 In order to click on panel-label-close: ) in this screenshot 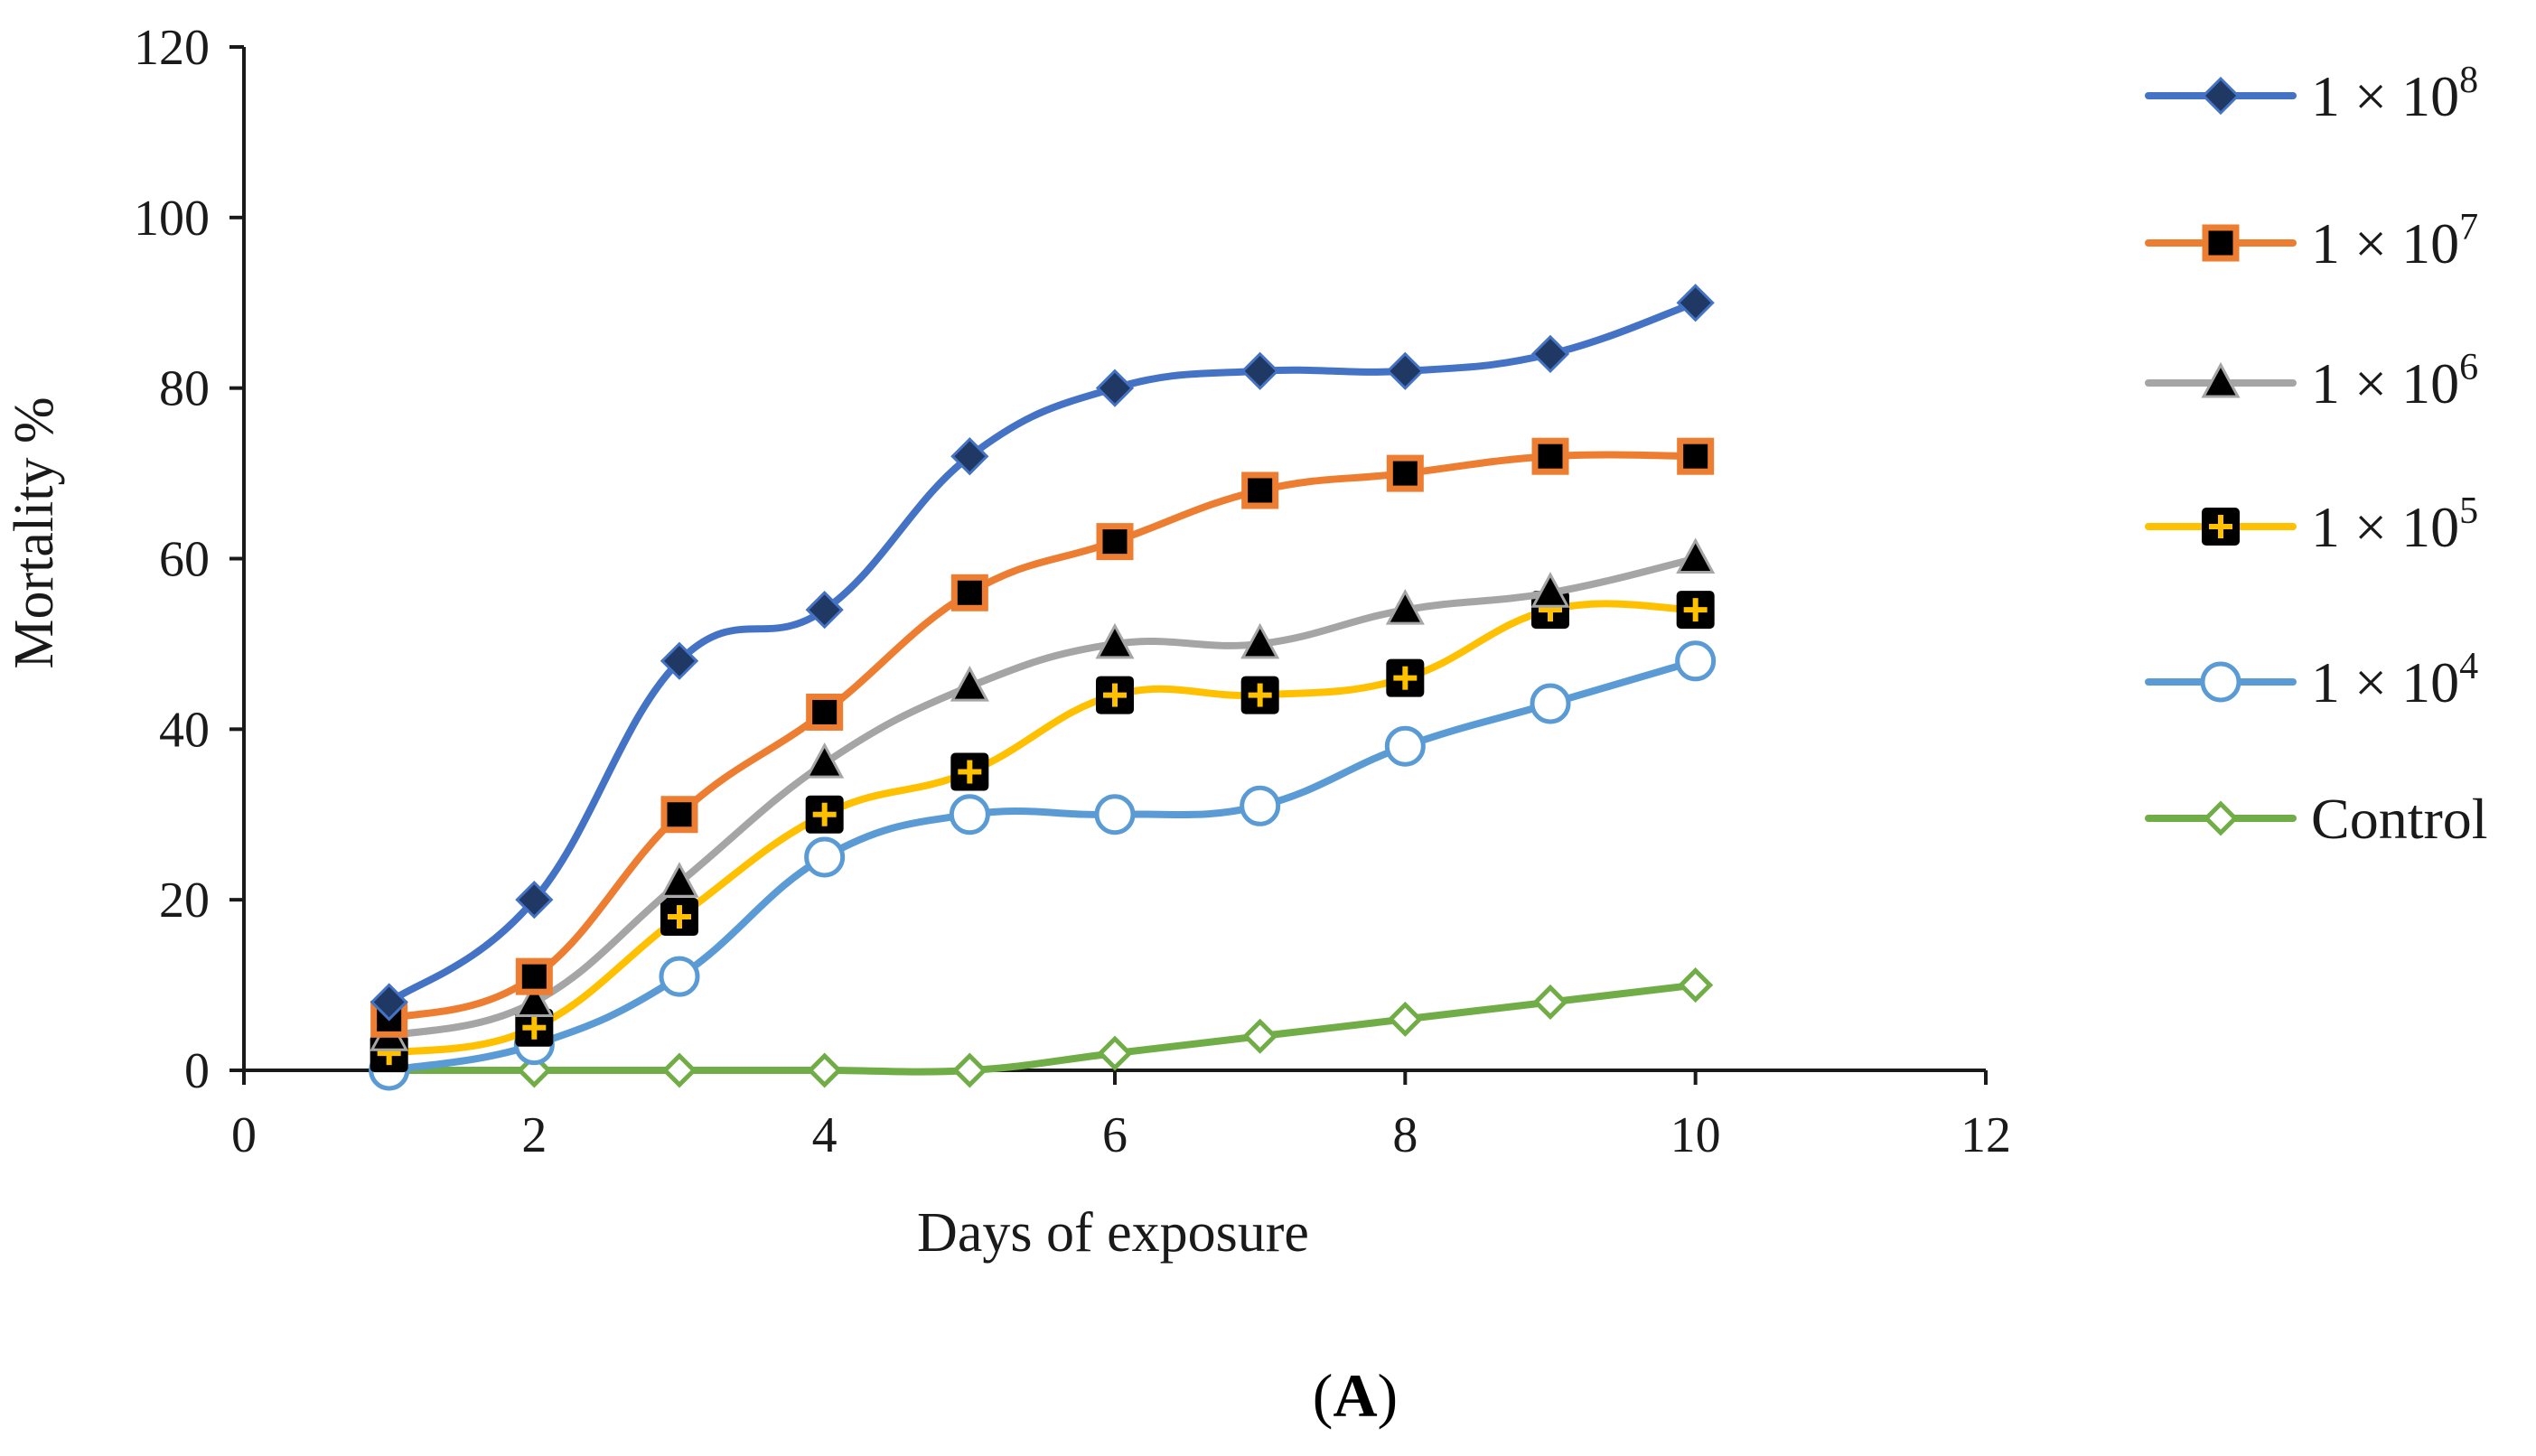, I will do `click(1388, 1396)`.